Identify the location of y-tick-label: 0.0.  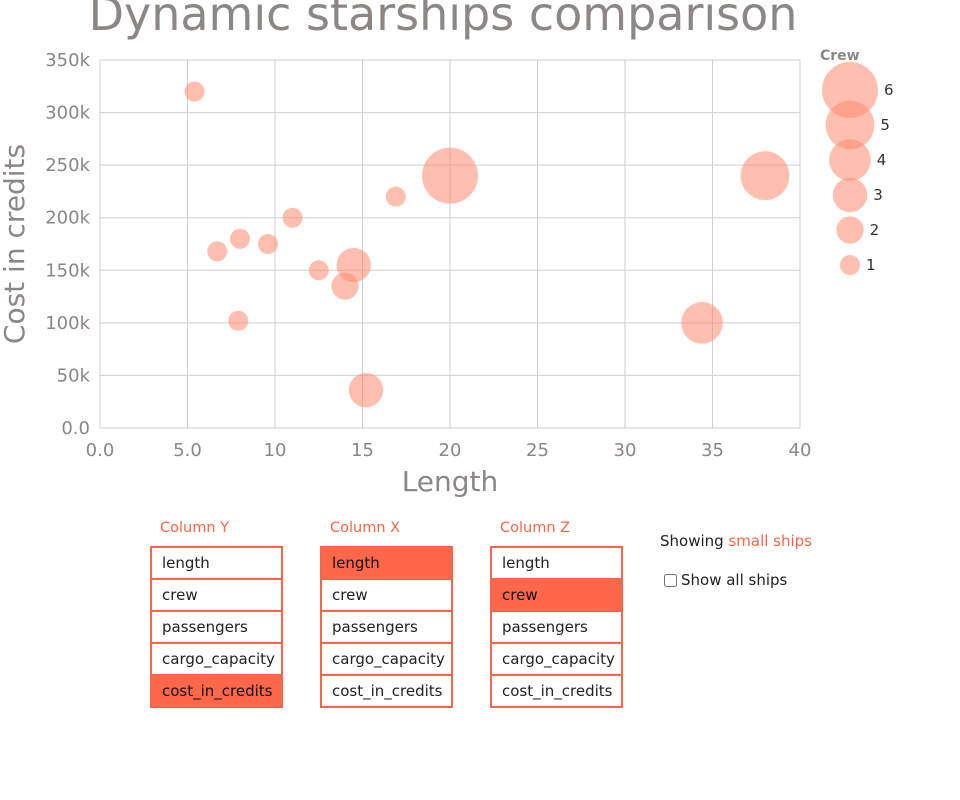
(75, 428).